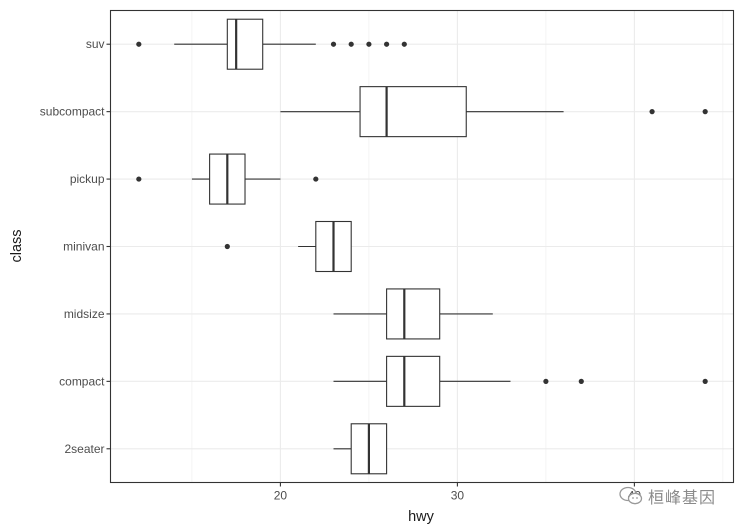 The image size is (746, 527). Describe the element at coordinates (87, 179) in the screenshot. I see `y-tick-label: pickup` at that location.